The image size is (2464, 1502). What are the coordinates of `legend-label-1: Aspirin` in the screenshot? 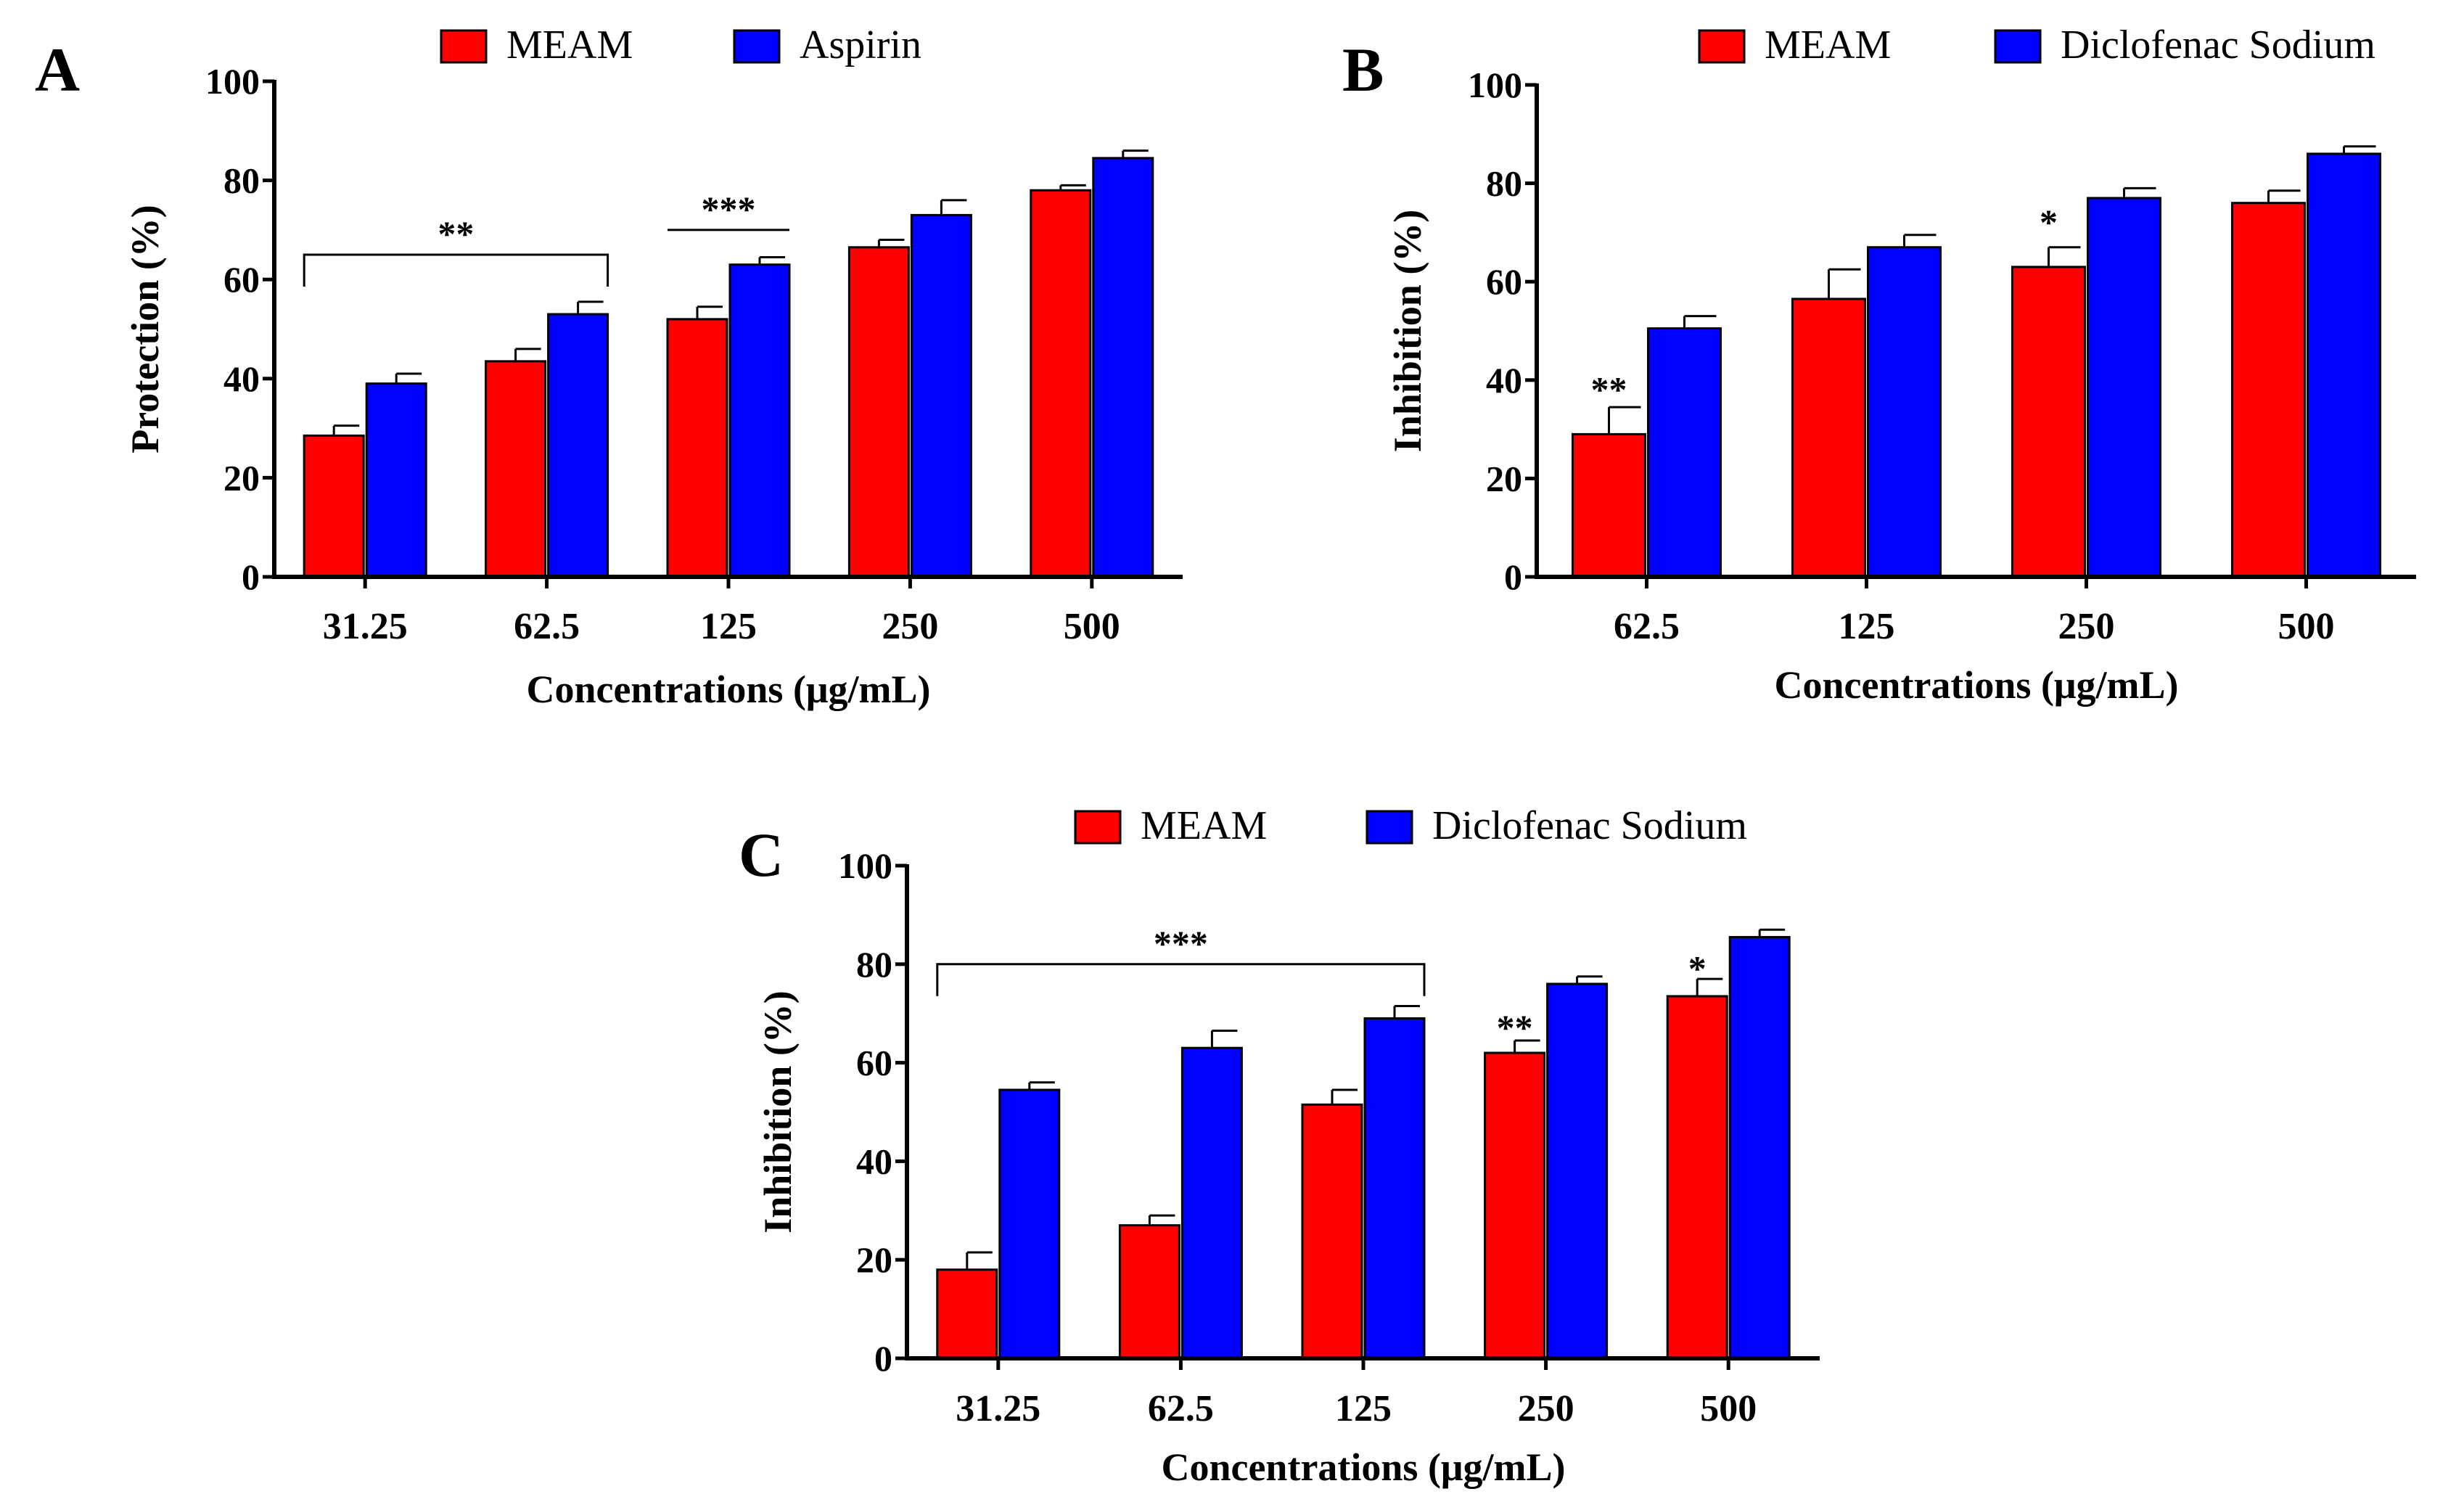 It's located at (861, 44).